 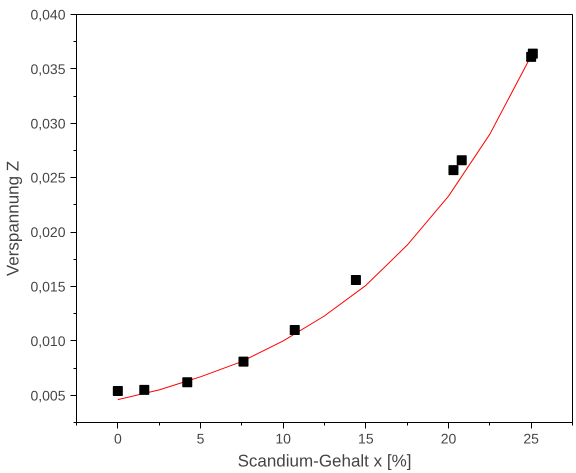 What do you see at coordinates (48, 178) in the screenshot?
I see `y-tick-label: 0,025` at bounding box center [48, 178].